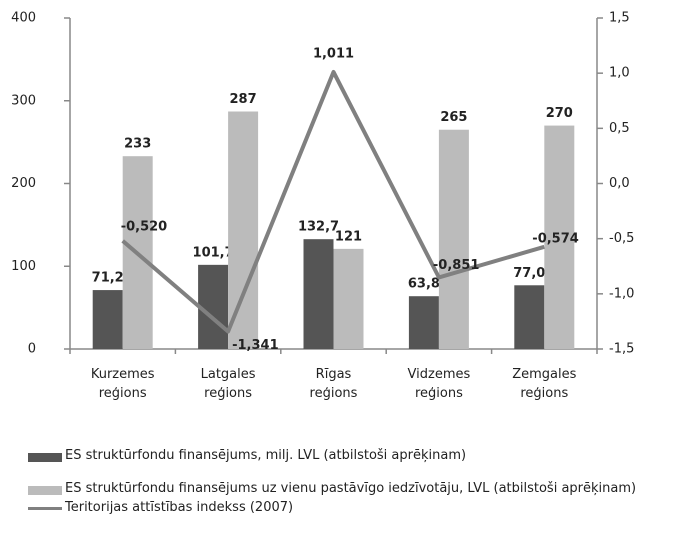 The height and width of the screenshot is (560, 684). What do you see at coordinates (529, 273) in the screenshot?
I see `data-label: 77,0` at bounding box center [529, 273].